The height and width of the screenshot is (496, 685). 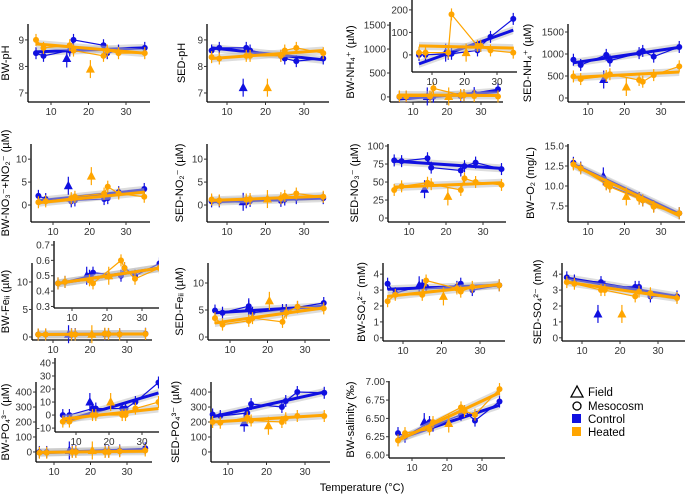 I want to click on y-tick-label: 8, so click(x=200, y=67).